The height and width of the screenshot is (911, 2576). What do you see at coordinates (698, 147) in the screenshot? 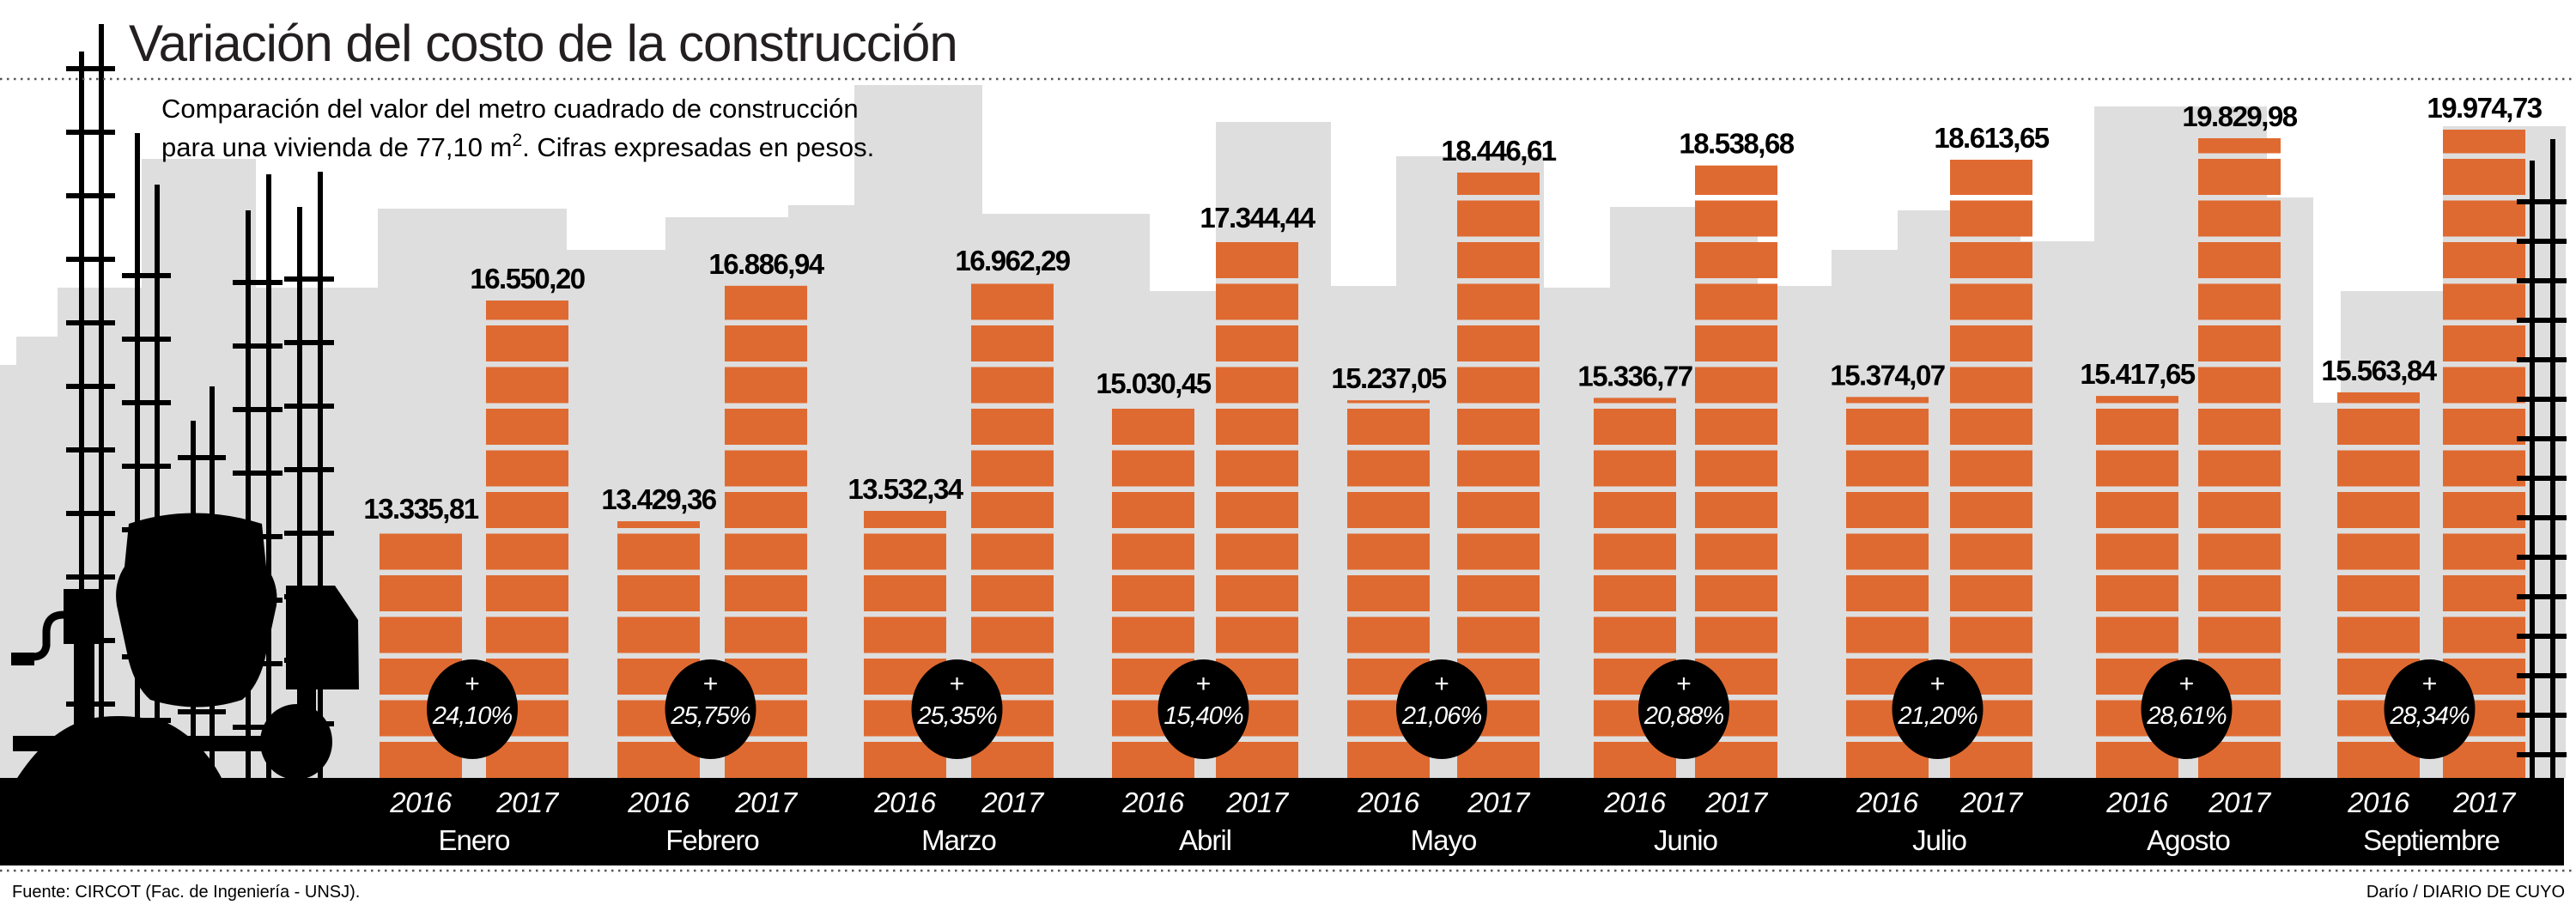
I see `subtitle-line2-end: . Cifras expresadas en pesos.` at bounding box center [698, 147].